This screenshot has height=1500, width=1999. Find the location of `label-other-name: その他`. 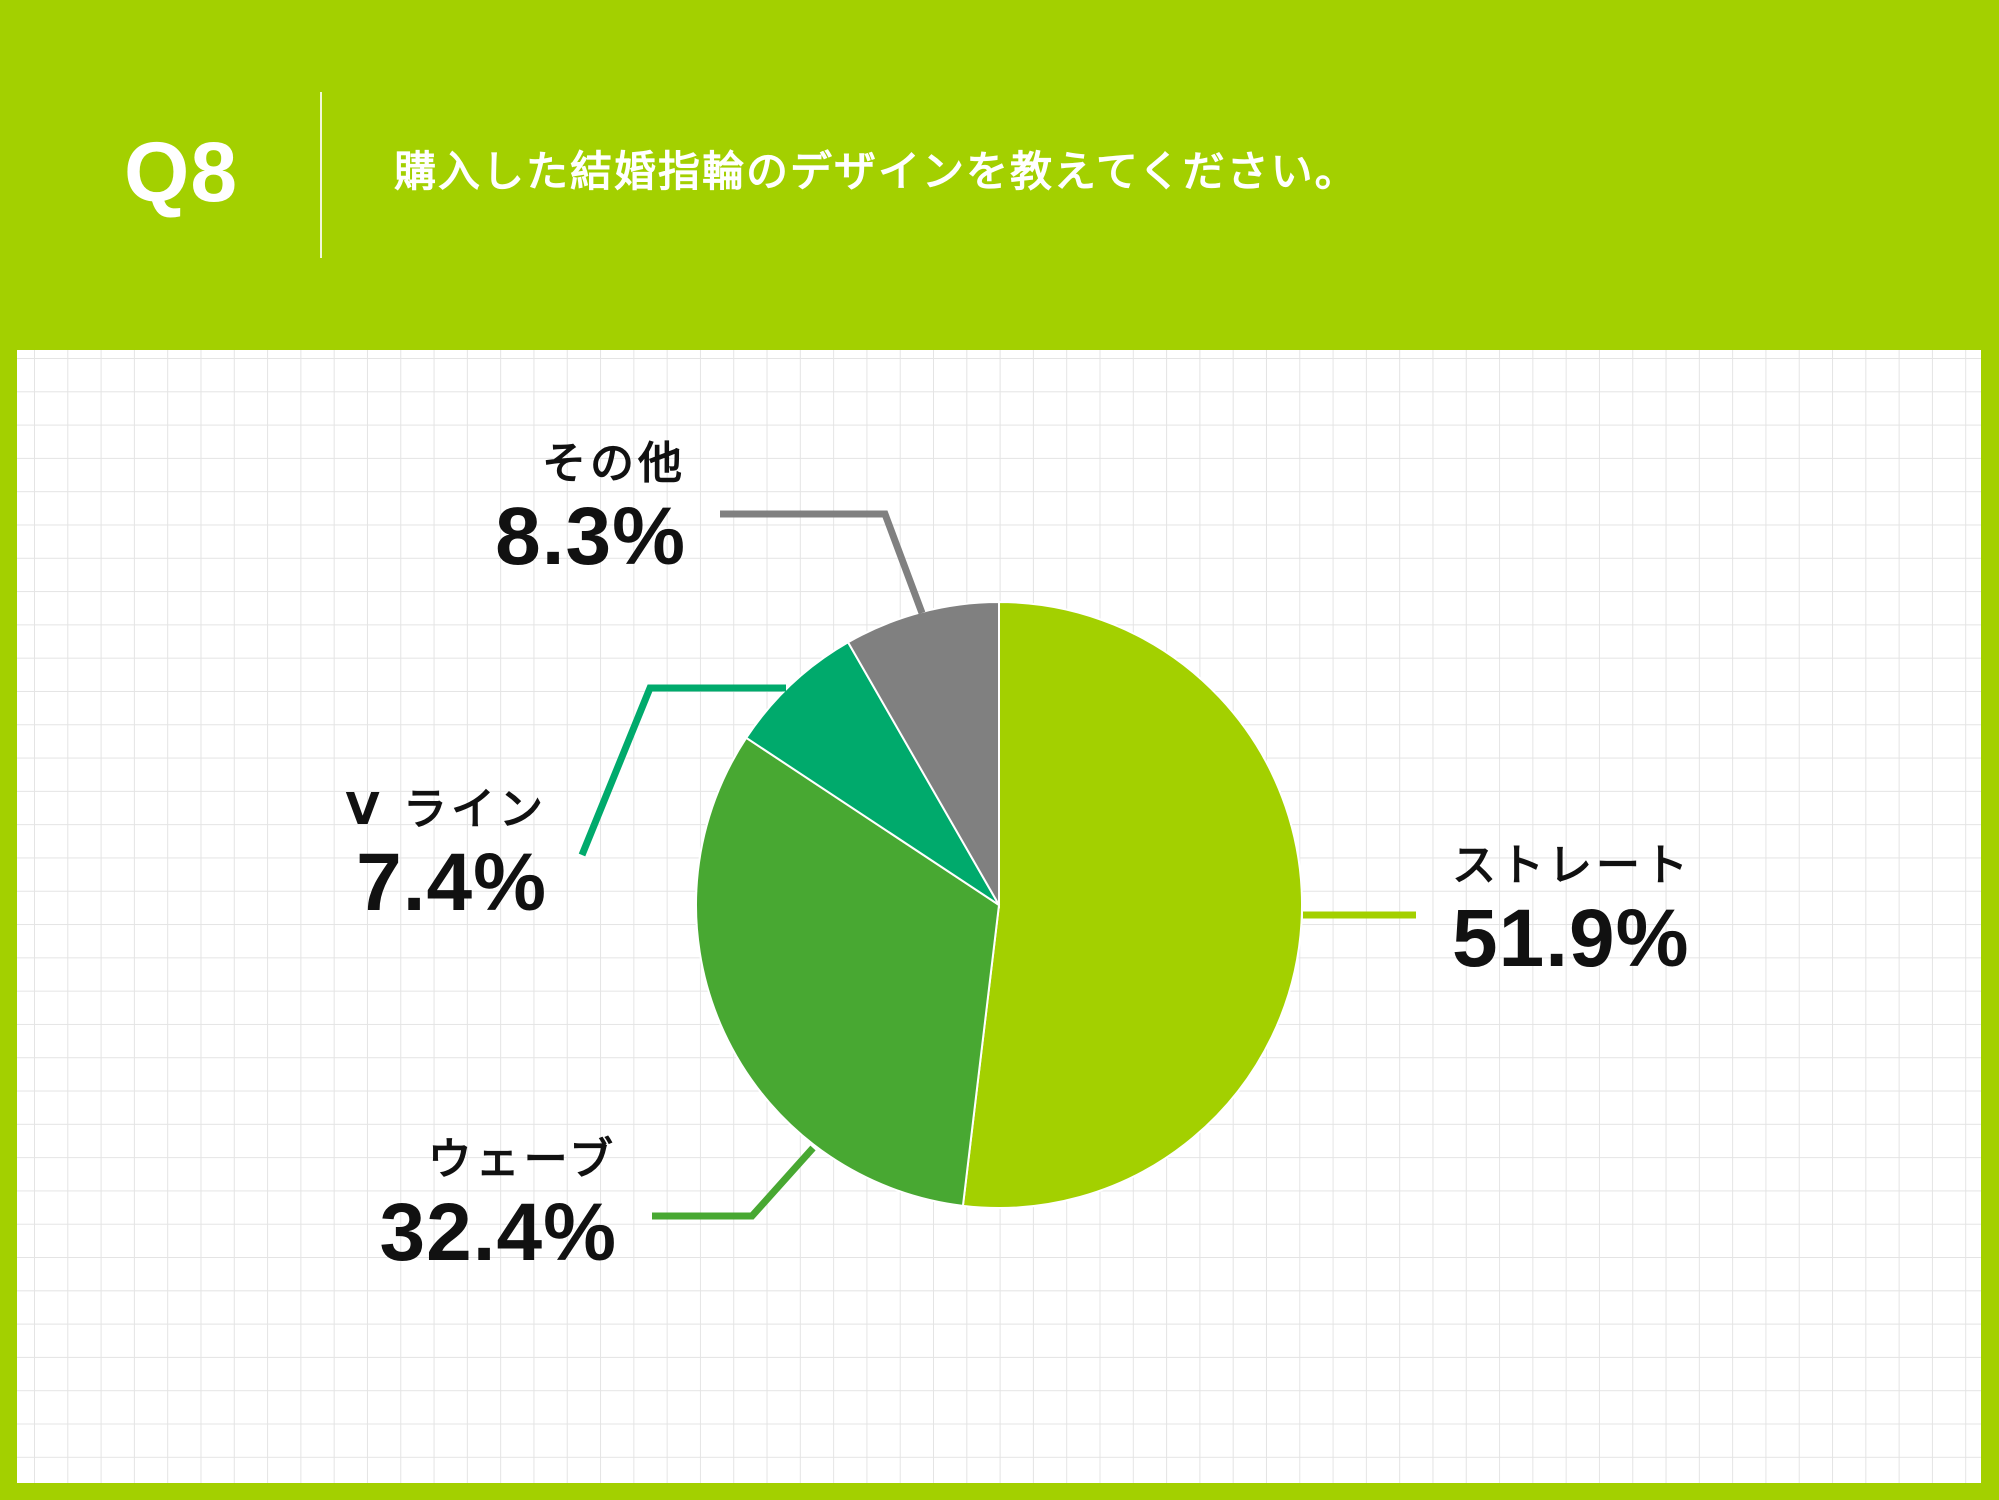

label-other-name: その他 is located at coordinates (614, 463).